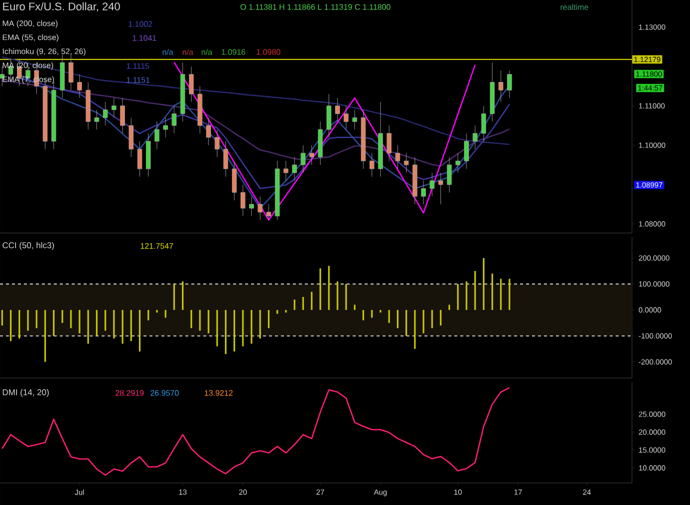 This screenshot has width=690, height=505. Describe the element at coordinates (28, 246) in the screenshot. I see `text: CCI (50, hlc3)` at that location.